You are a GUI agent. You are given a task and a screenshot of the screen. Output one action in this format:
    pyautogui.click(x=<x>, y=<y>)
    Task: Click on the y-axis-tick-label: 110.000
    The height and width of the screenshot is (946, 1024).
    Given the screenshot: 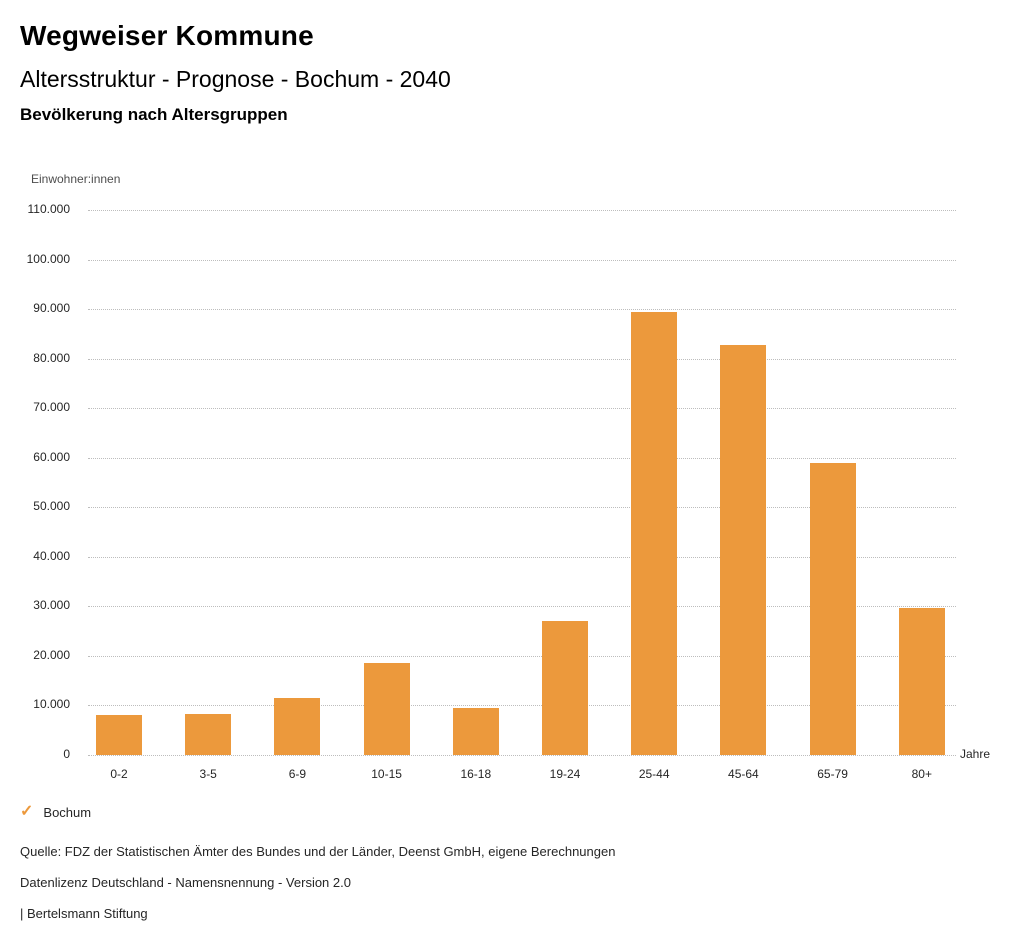 What is the action you would take?
    pyautogui.click(x=49, y=209)
    